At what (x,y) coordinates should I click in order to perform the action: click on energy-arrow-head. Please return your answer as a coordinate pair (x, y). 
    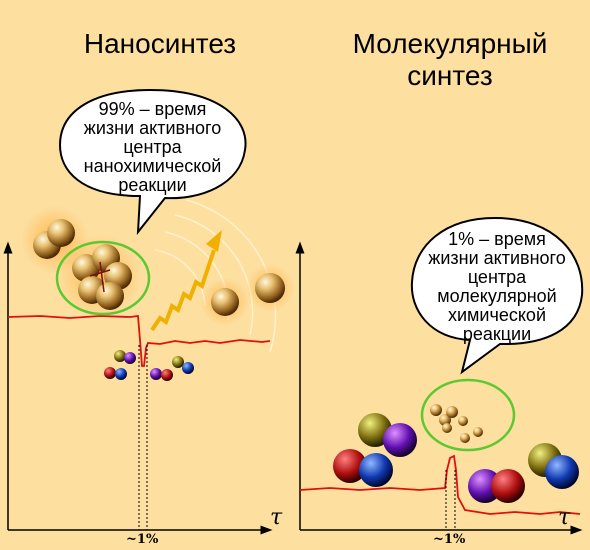
    Looking at the image, I should click on (214, 241).